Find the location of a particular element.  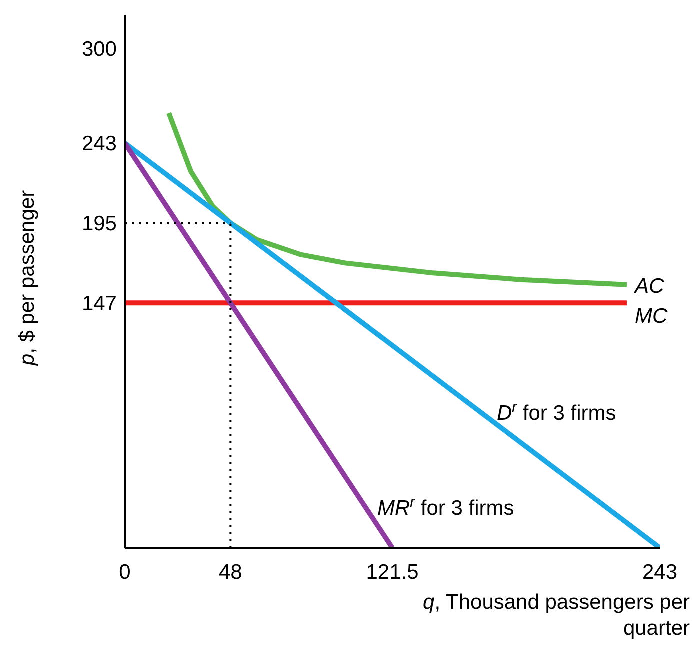

y-tick-label: 147 is located at coordinates (99, 304).